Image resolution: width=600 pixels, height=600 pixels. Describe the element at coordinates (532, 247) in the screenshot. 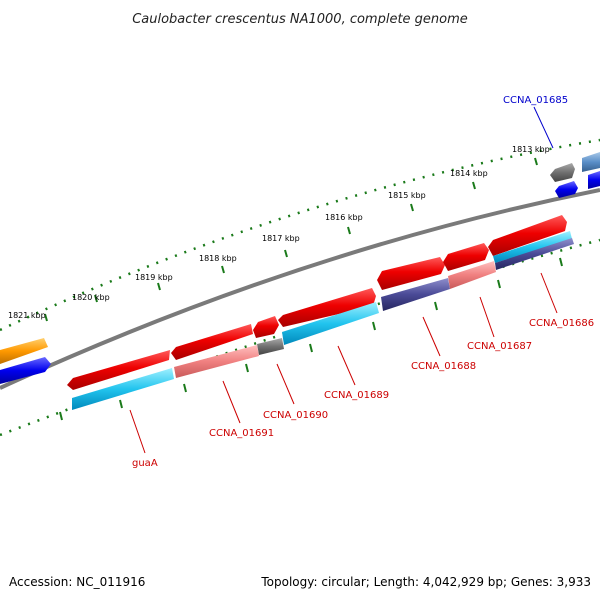

I see `gene-bar-ccna-01686-lower` at that location.